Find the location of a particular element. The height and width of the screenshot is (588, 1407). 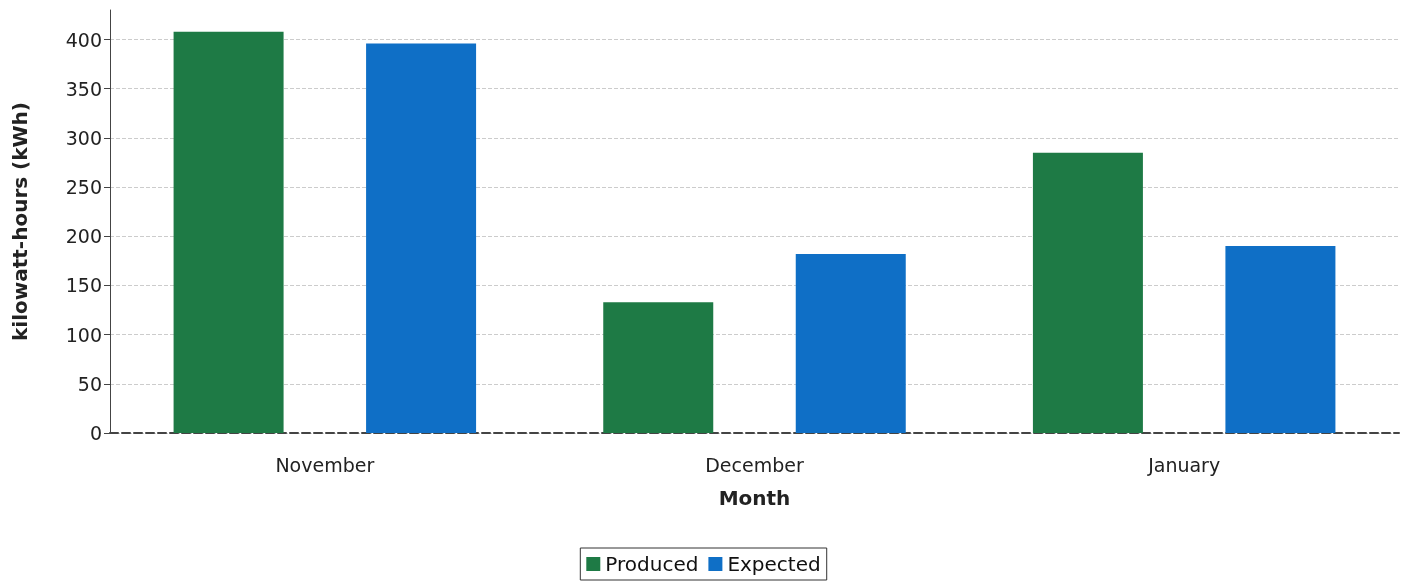

x-tick-label: December is located at coordinates (754, 464).